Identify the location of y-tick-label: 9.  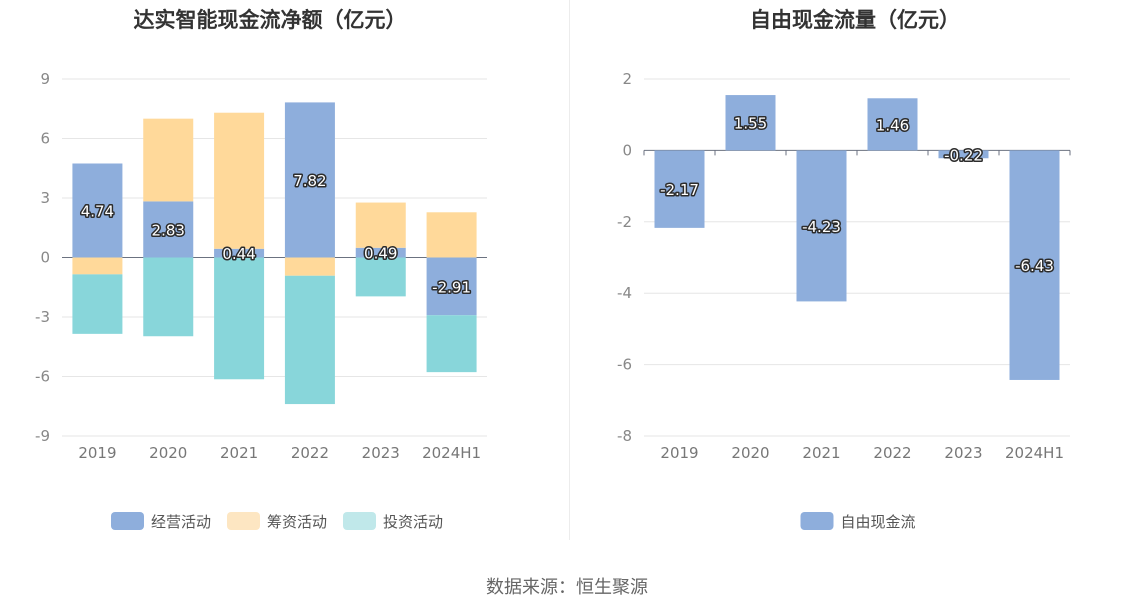
(45, 79).